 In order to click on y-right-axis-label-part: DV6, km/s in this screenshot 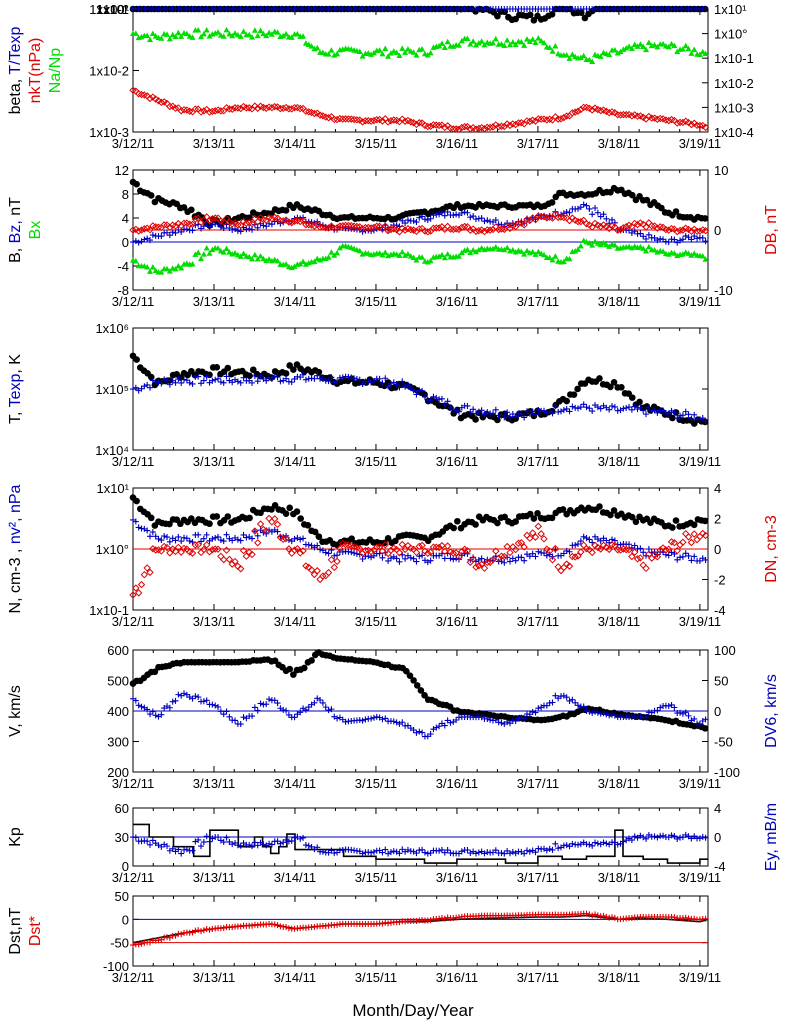, I will do `click(771, 711)`.